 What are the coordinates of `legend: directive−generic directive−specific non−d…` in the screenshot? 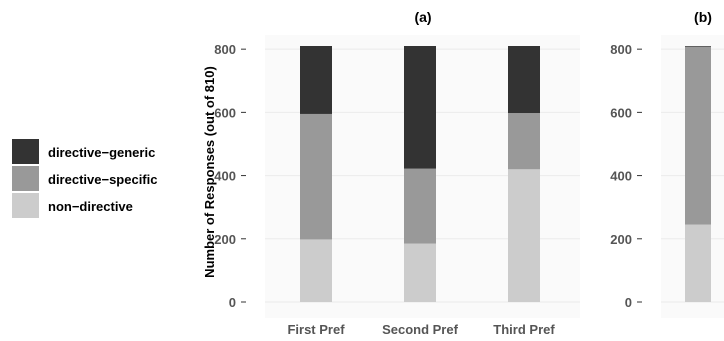 It's located at (84, 178).